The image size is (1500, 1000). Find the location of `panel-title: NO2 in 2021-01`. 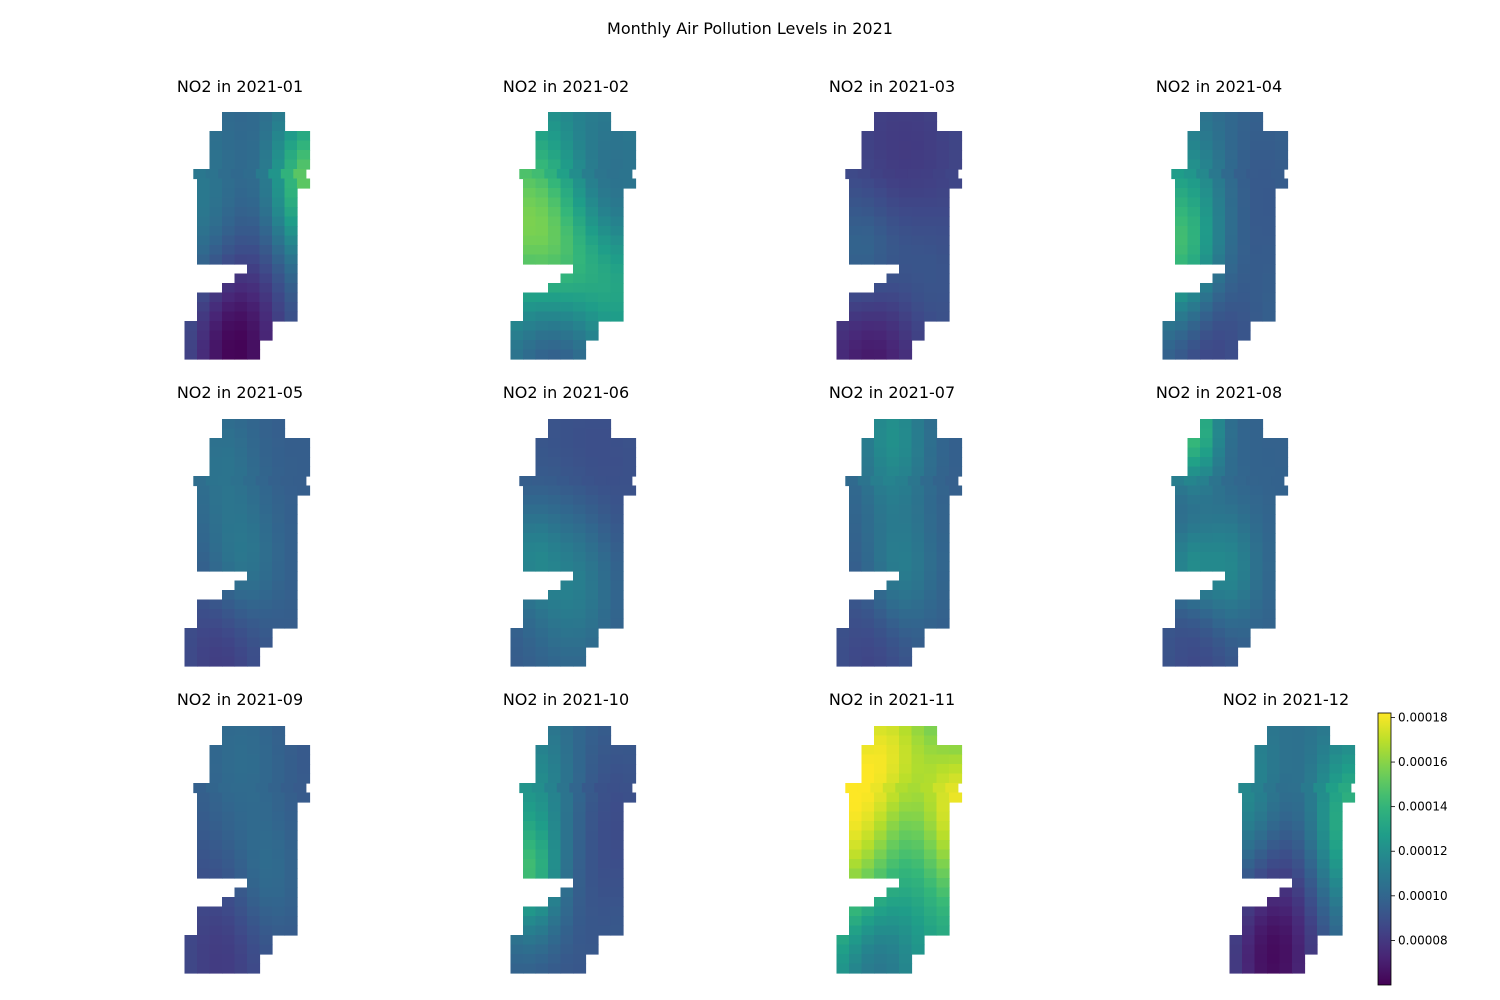

panel-title: NO2 in 2021-01 is located at coordinates (240, 86).